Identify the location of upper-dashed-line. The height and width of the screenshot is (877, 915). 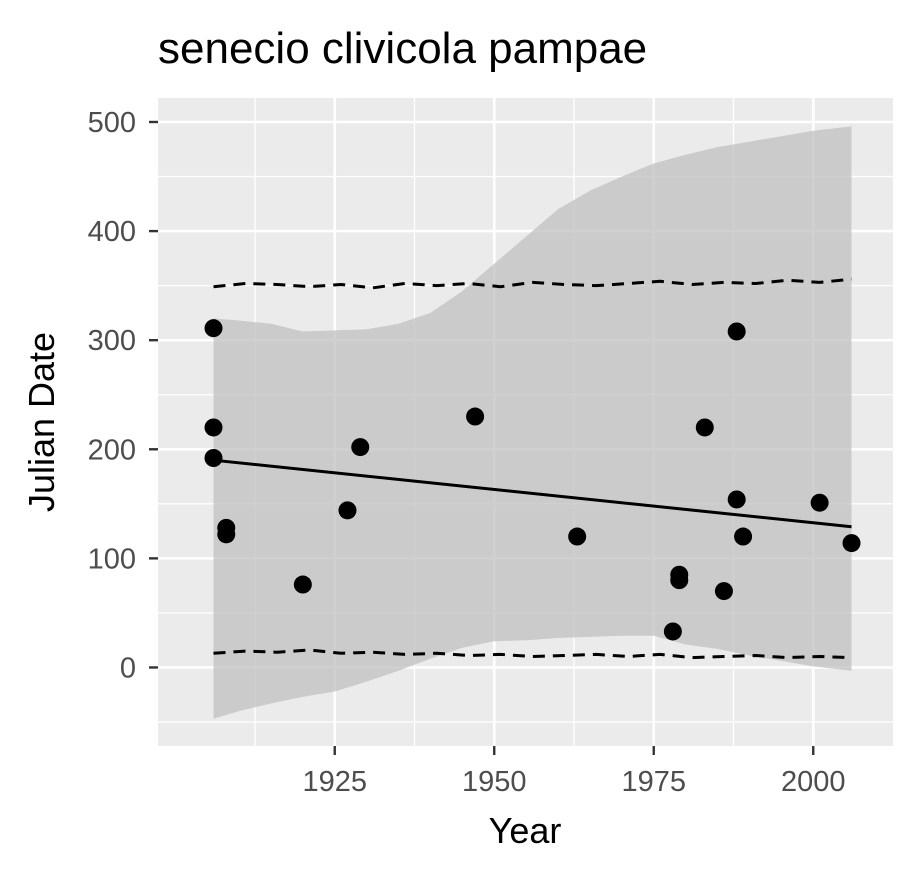
(532, 283).